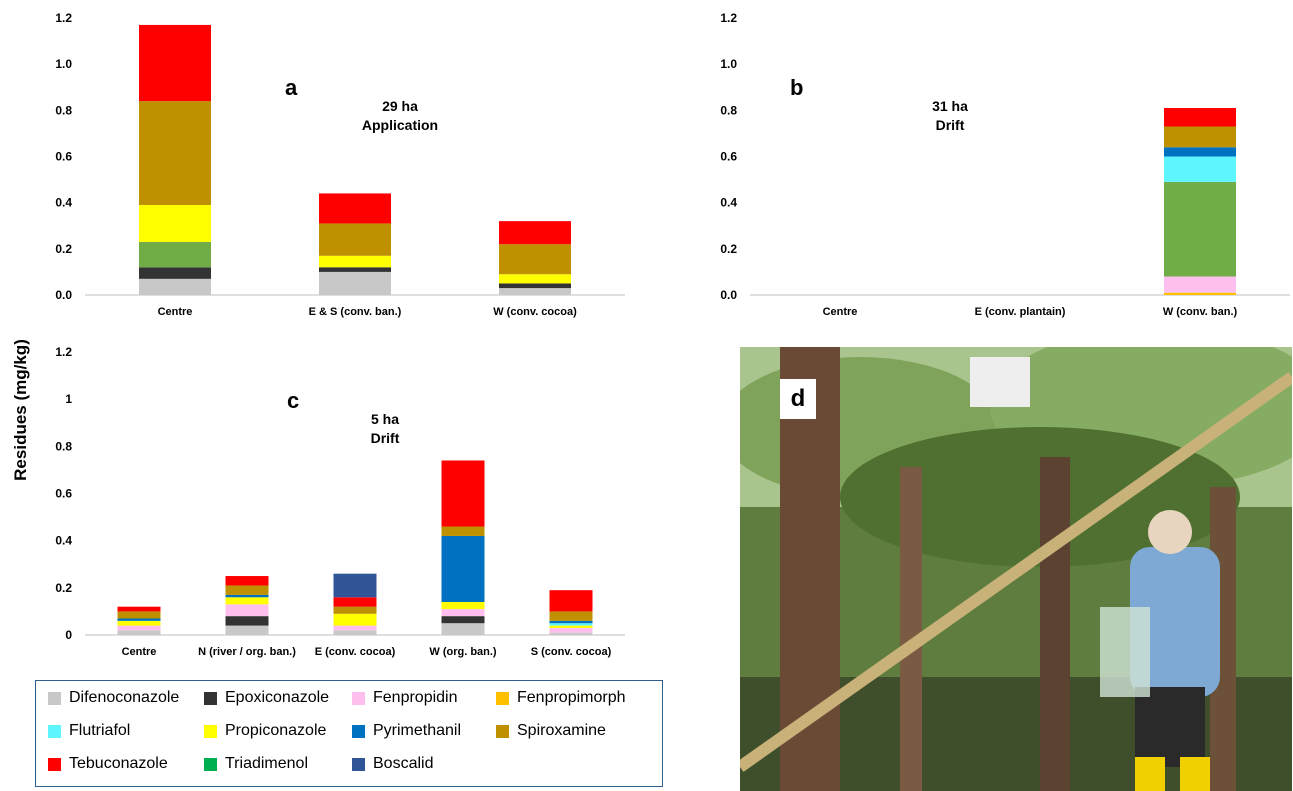 The width and height of the screenshot is (1293, 791). Describe the element at coordinates (392, 764) in the screenshot. I see `legend-item: Boscalid` at that location.